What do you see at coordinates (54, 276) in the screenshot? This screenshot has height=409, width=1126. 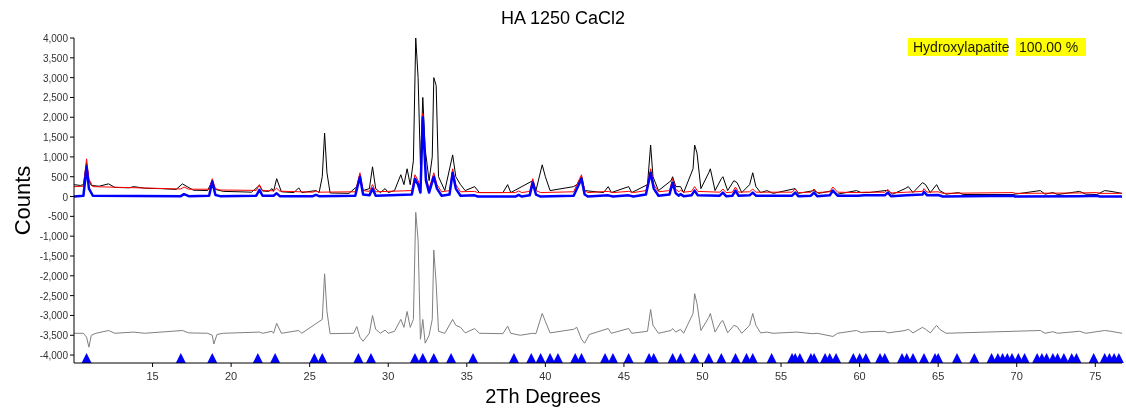 I see `y-tick-label: -2,000` at bounding box center [54, 276].